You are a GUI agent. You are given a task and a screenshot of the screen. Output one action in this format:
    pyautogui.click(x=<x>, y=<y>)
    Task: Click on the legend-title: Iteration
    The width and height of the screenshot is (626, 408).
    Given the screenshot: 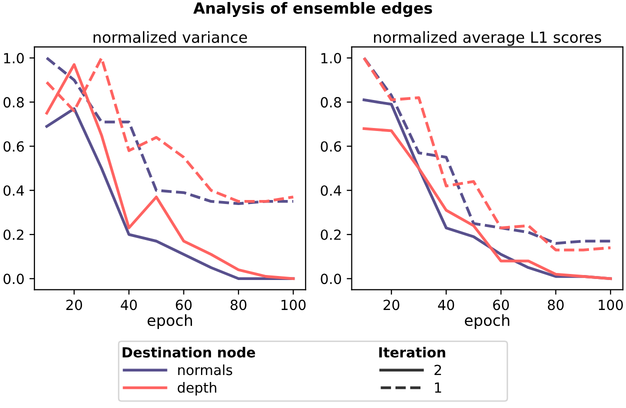 What is the action you would take?
    pyautogui.click(x=412, y=352)
    